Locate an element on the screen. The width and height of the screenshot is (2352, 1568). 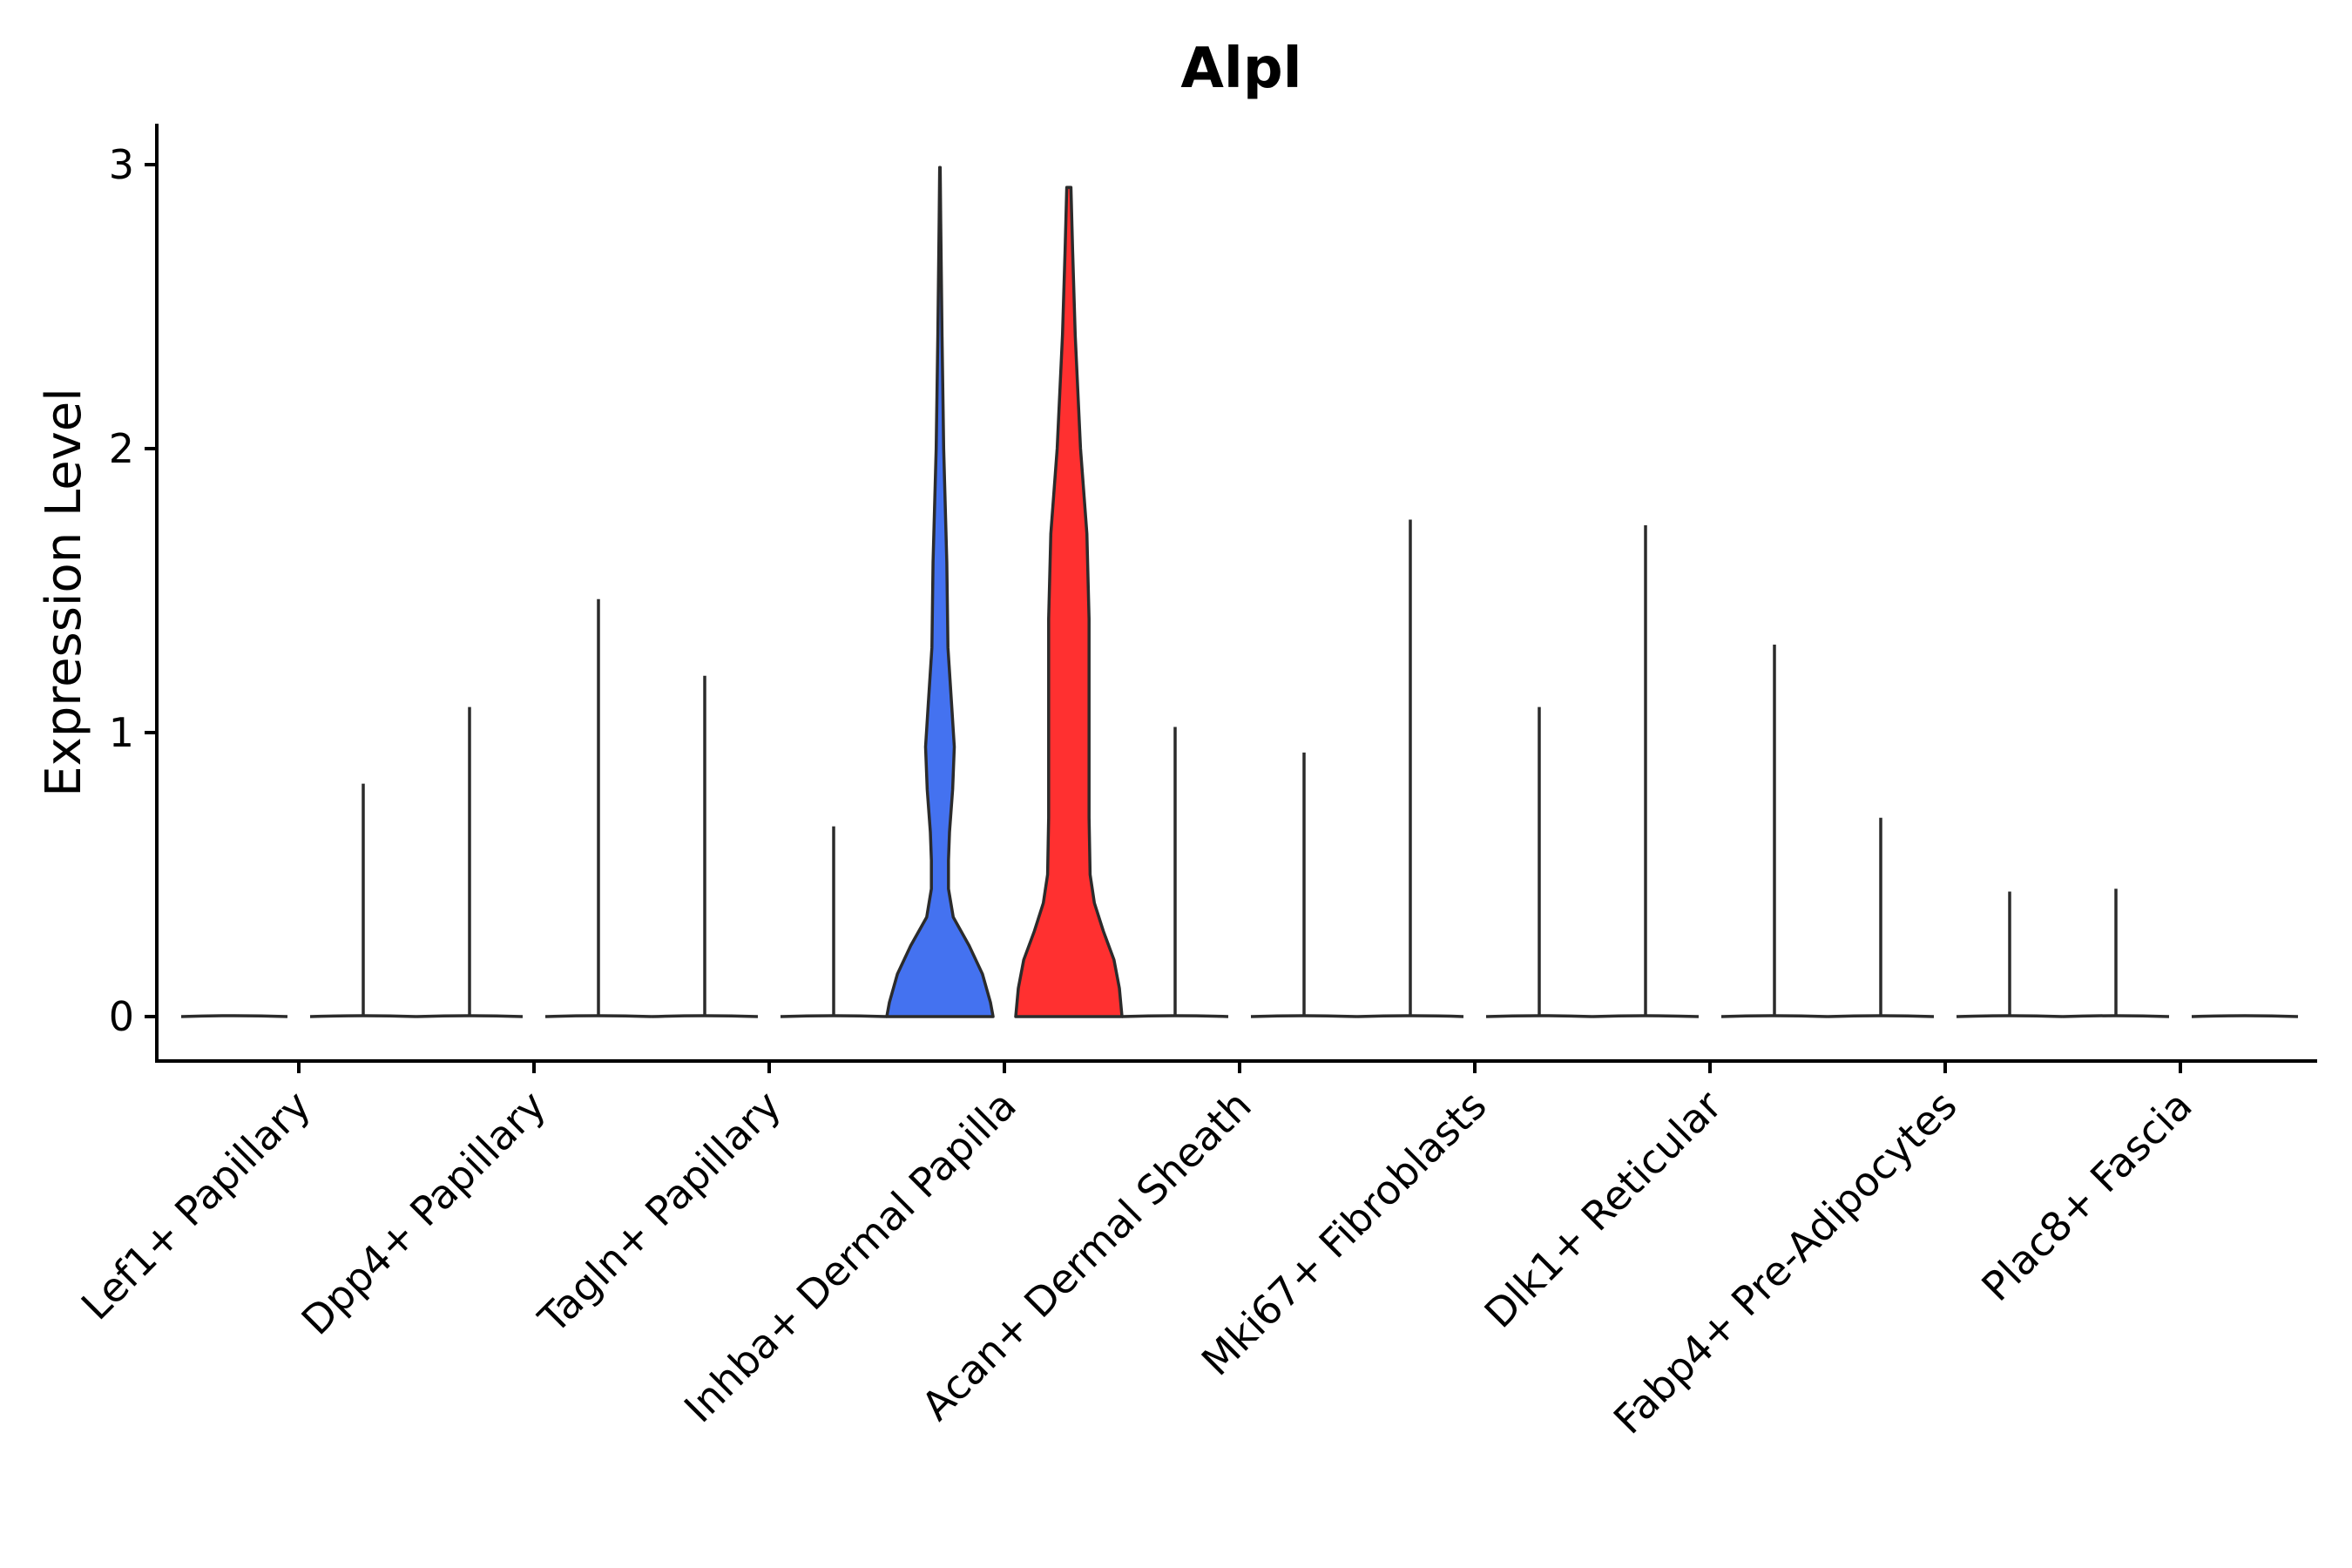
x-tick-label: Lef1+ Papillary is located at coordinates (196, 1205).